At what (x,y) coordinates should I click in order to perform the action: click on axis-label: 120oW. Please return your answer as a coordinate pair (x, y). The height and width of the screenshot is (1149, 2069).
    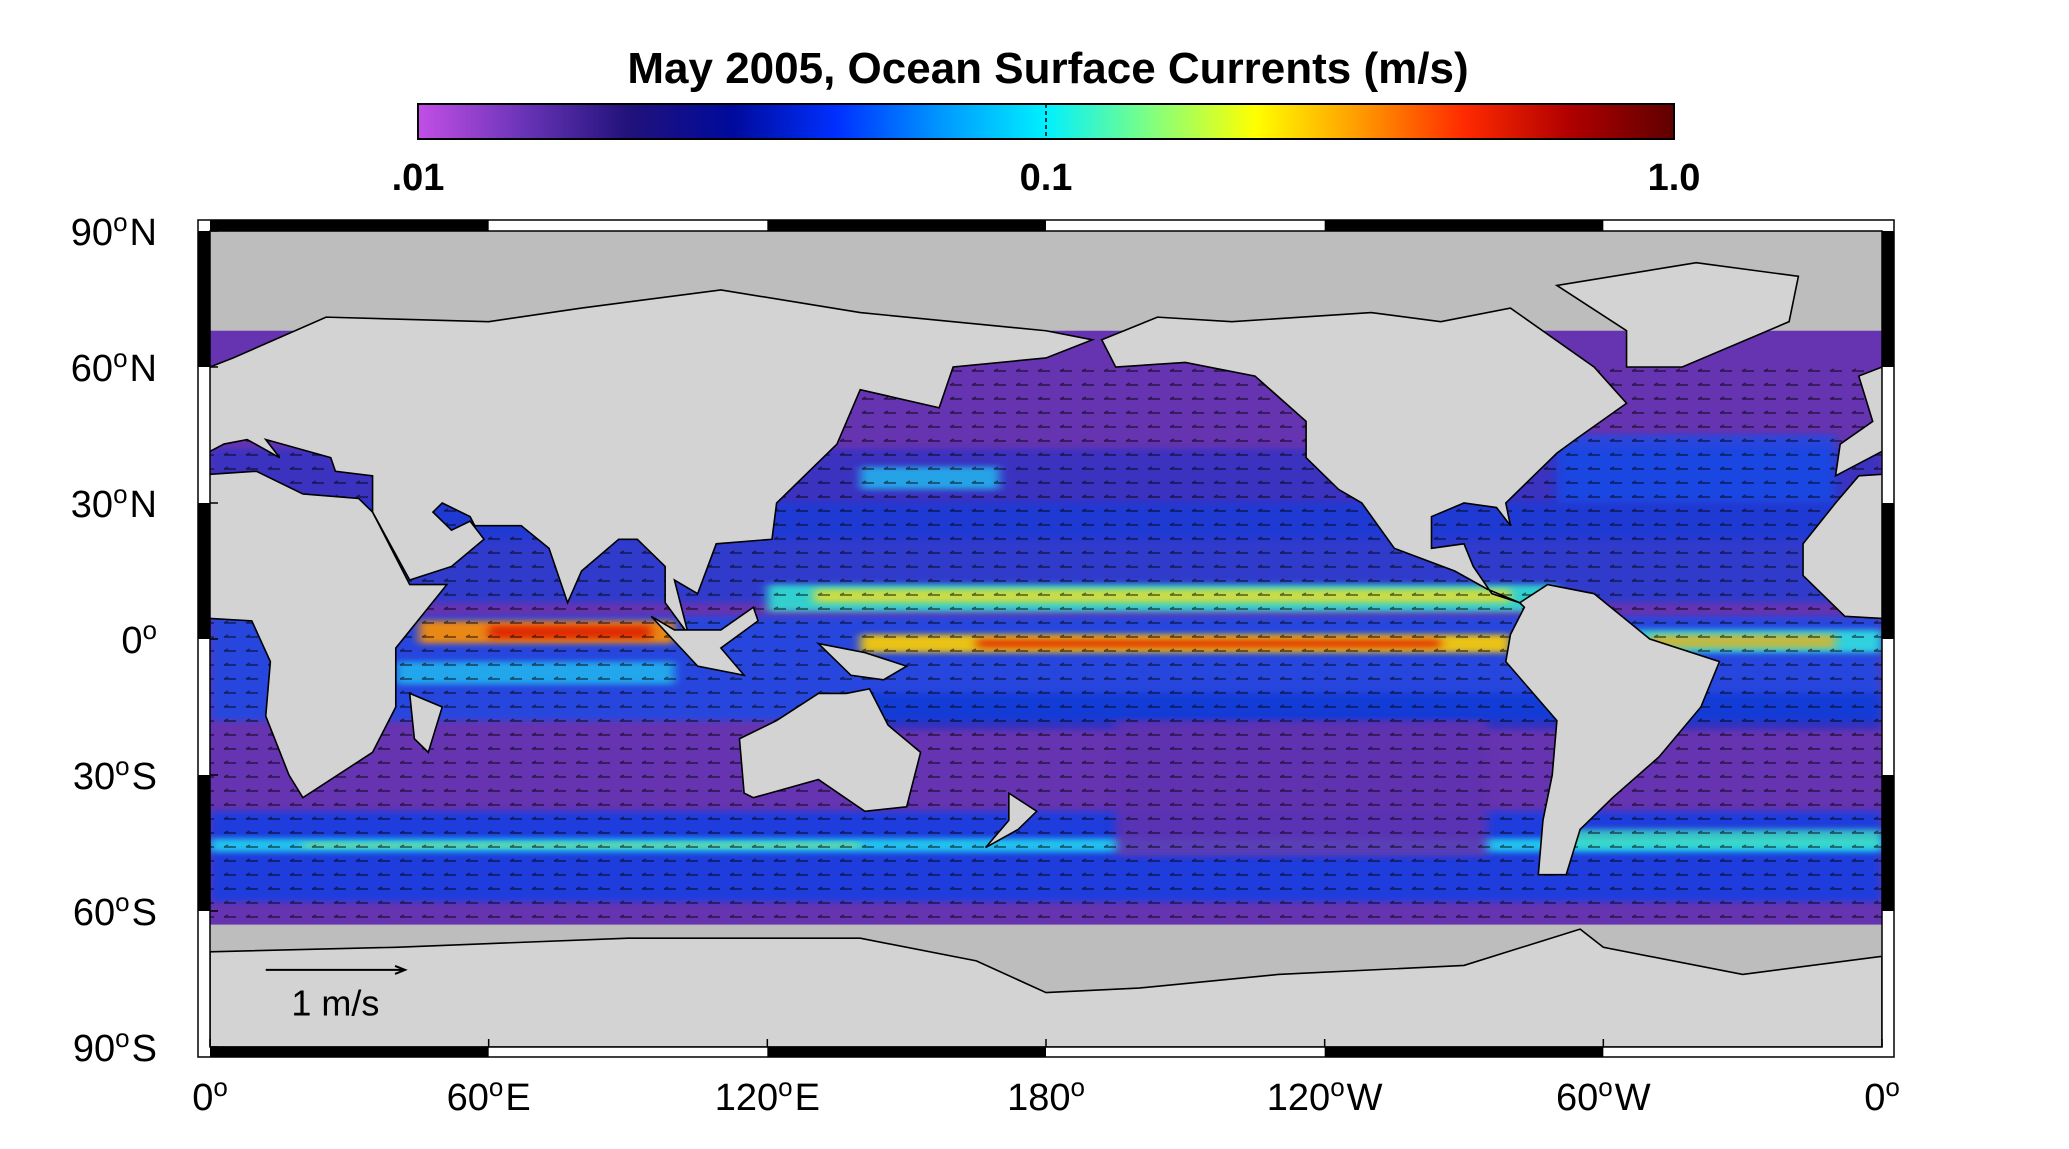
    Looking at the image, I should click on (1325, 1095).